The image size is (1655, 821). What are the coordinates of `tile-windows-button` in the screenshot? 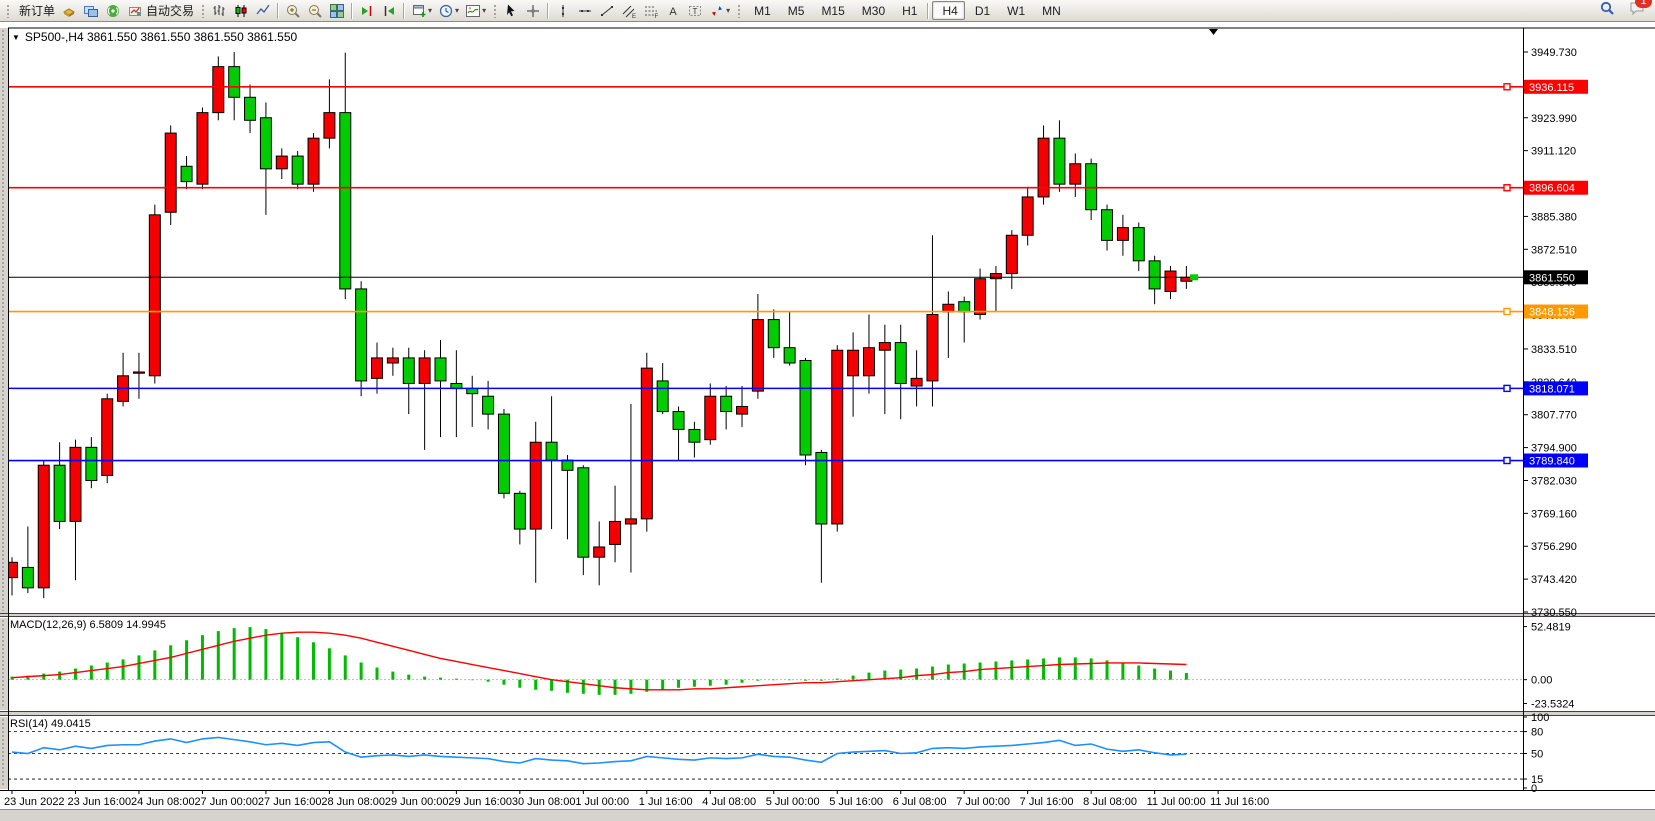 It's located at (337, 10).